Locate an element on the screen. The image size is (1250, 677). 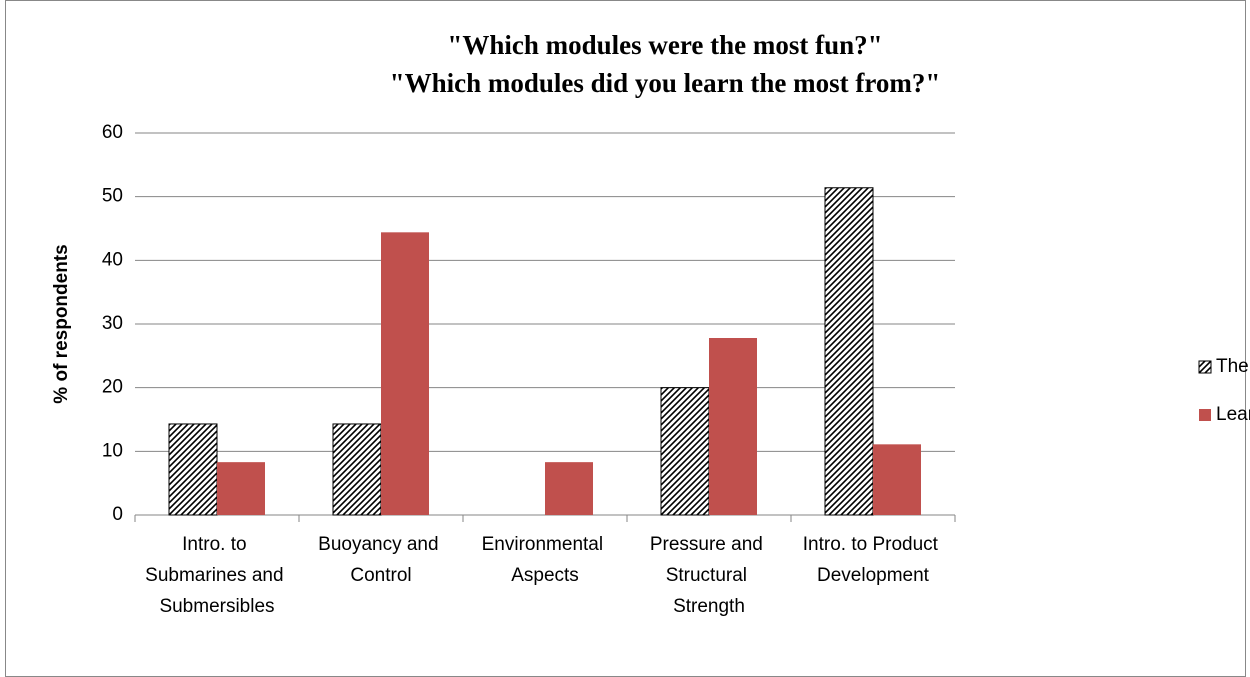
x-tick-label-line: Control is located at coordinates (380, 575).